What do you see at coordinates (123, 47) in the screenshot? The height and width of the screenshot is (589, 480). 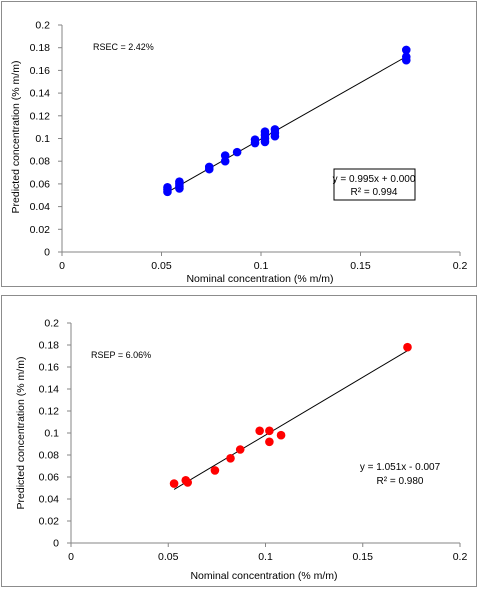 I see `annotation-rsec: RSEC = 2.42%` at bounding box center [123, 47].